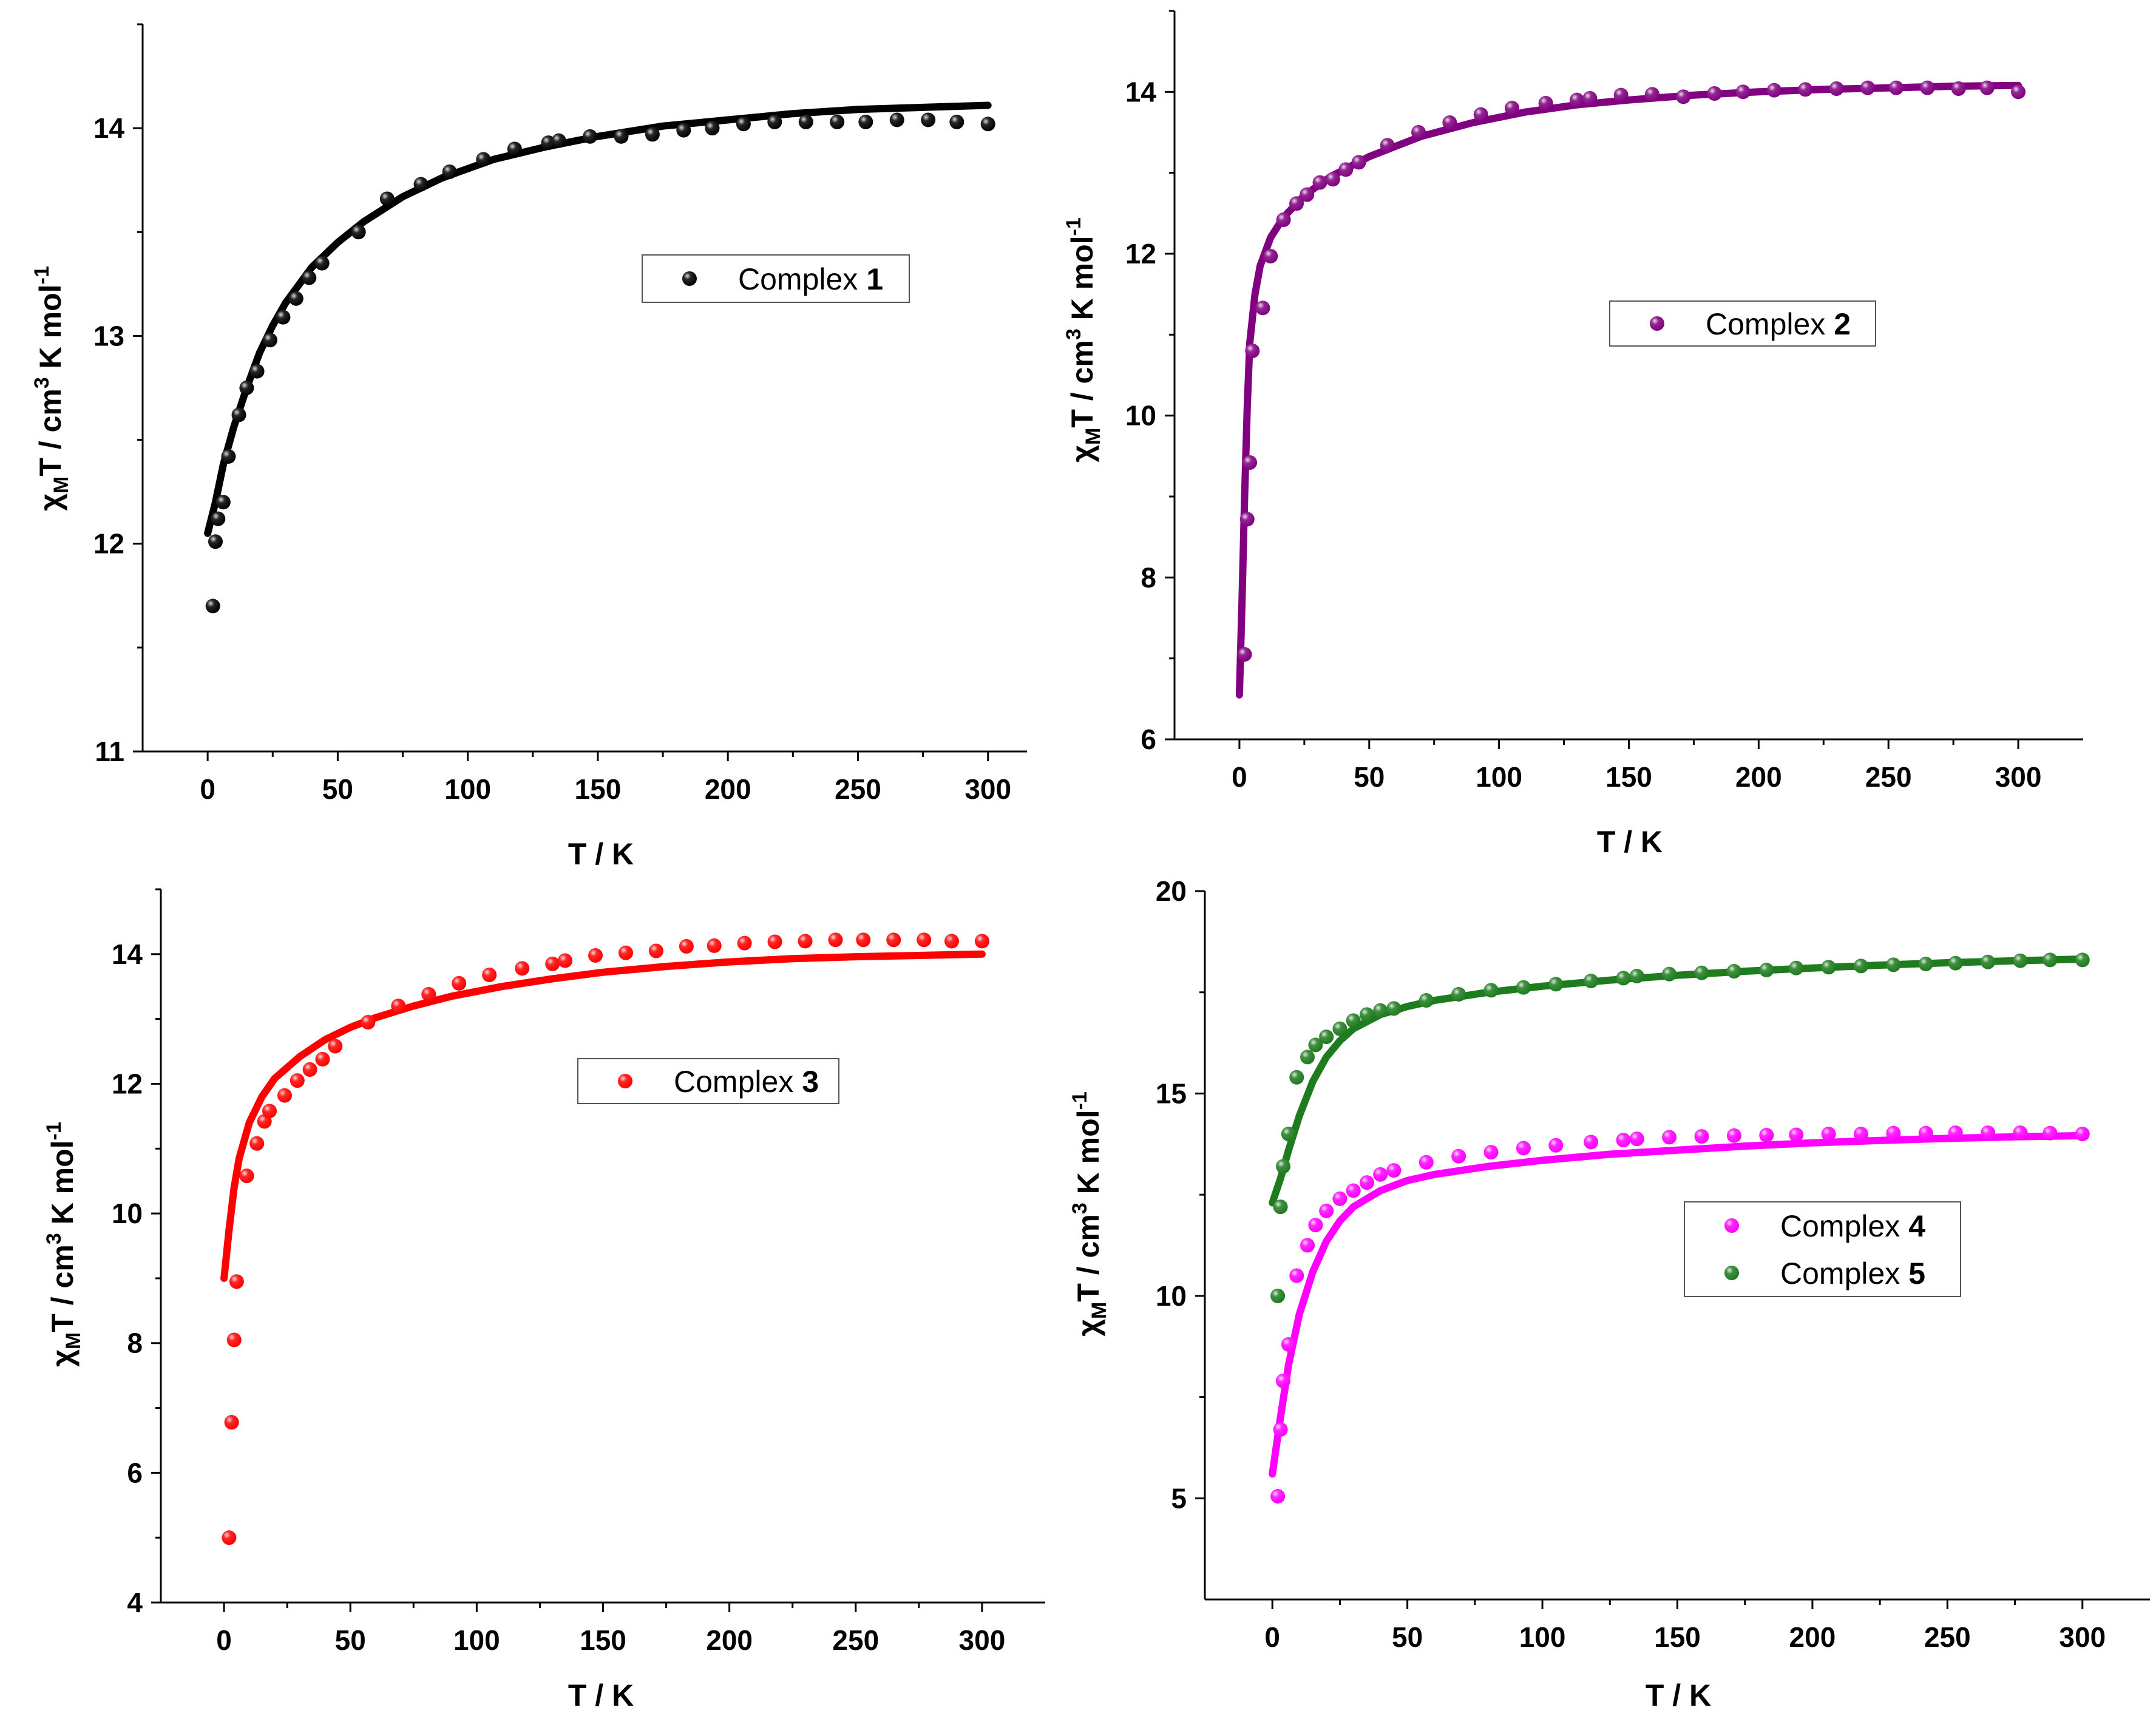 This screenshot has height=1713, width=2156. I want to click on y-tick-label: 15, so click(1171, 1093).